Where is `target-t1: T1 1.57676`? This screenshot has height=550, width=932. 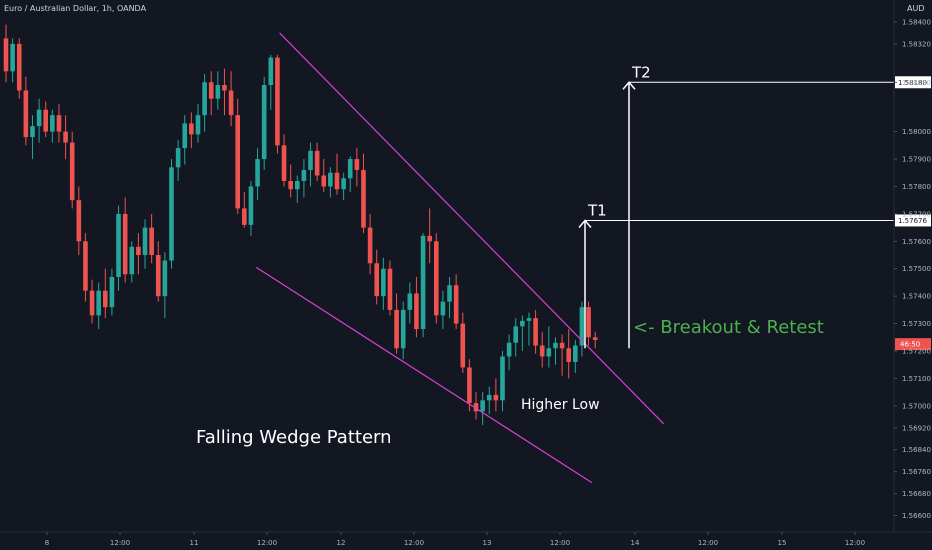 target-t1: T1 1.57676 is located at coordinates (754, 275).